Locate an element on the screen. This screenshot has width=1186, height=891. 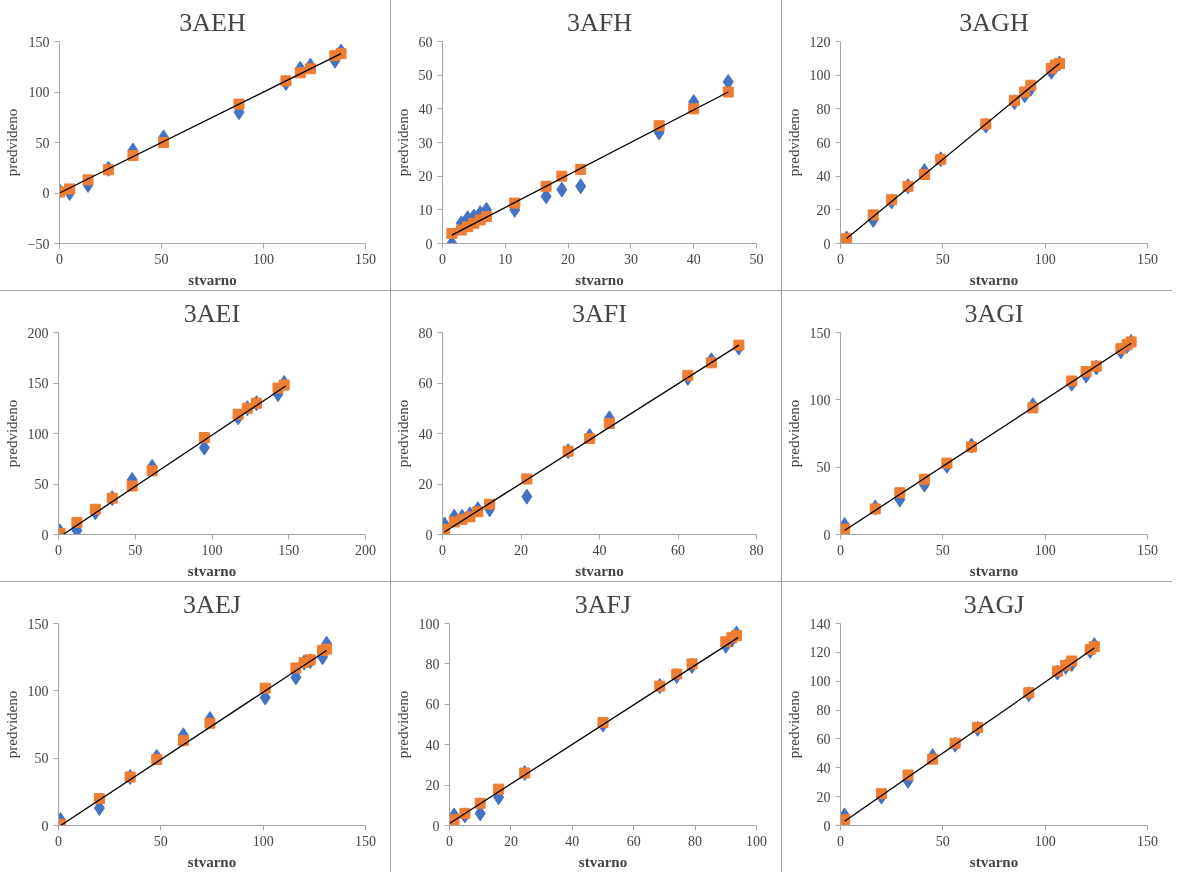
chart-title: 3AEH is located at coordinates (212, 22).